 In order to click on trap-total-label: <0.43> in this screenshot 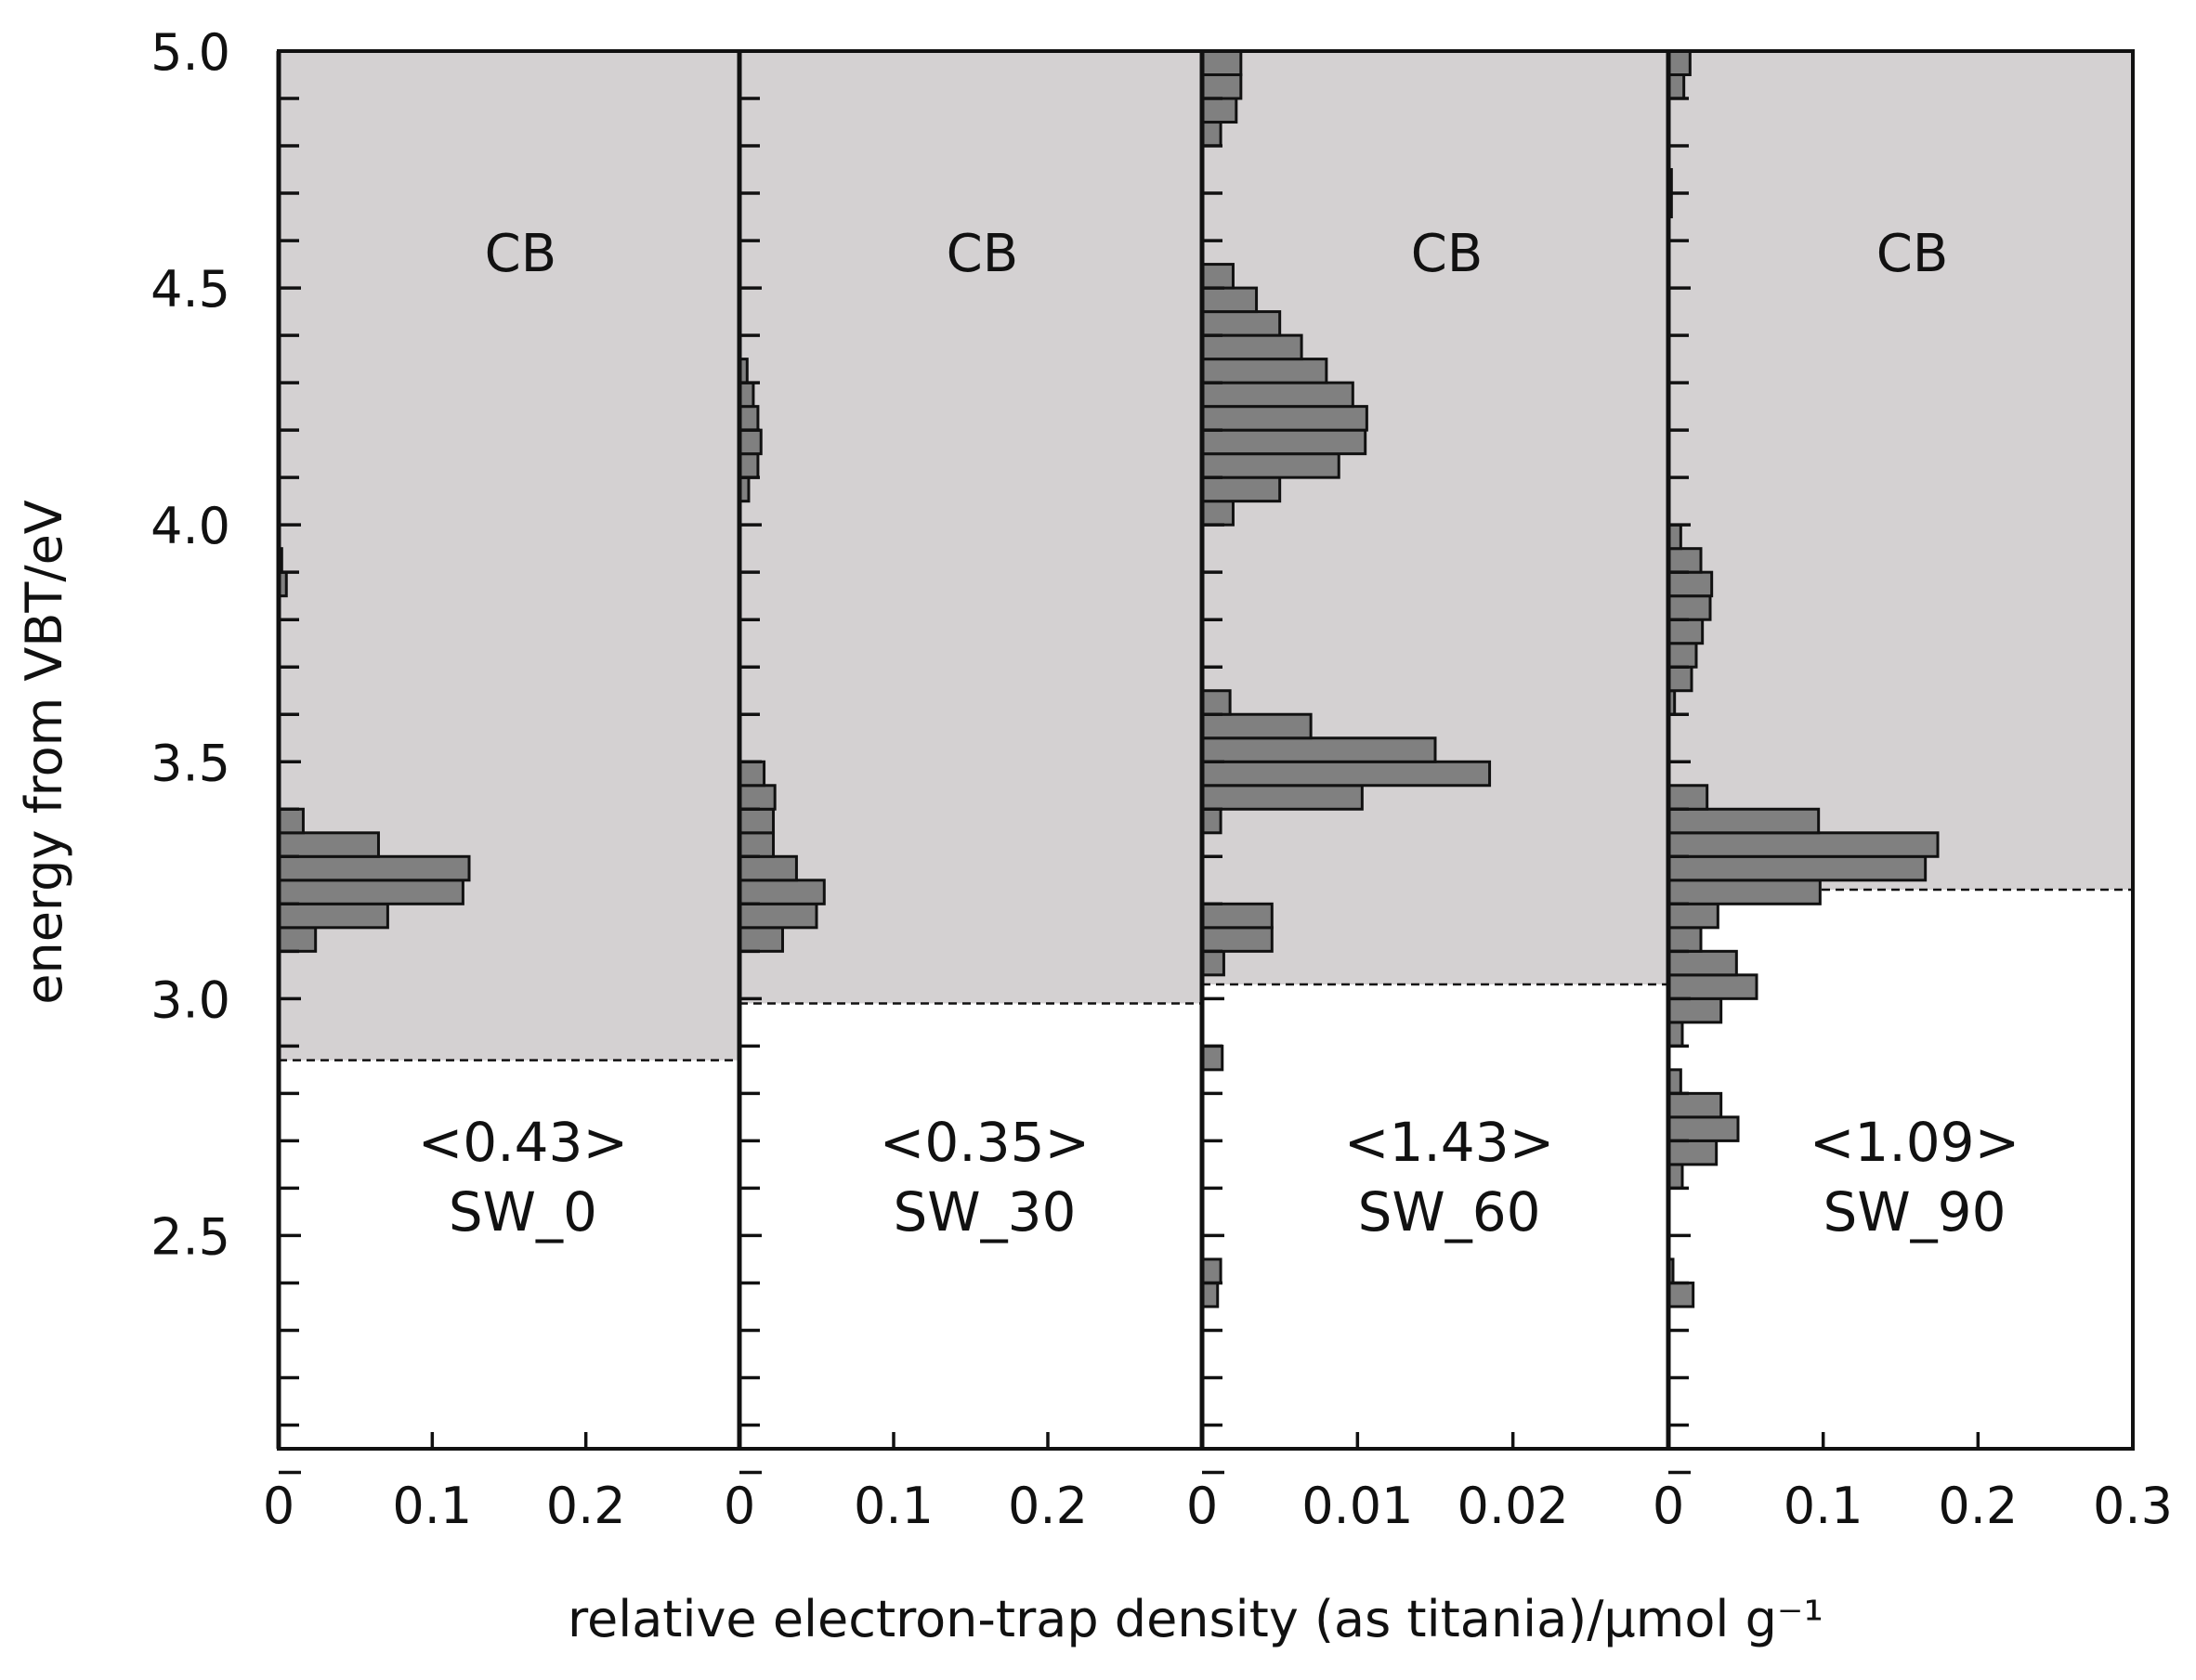, I will do `click(523, 1142)`.